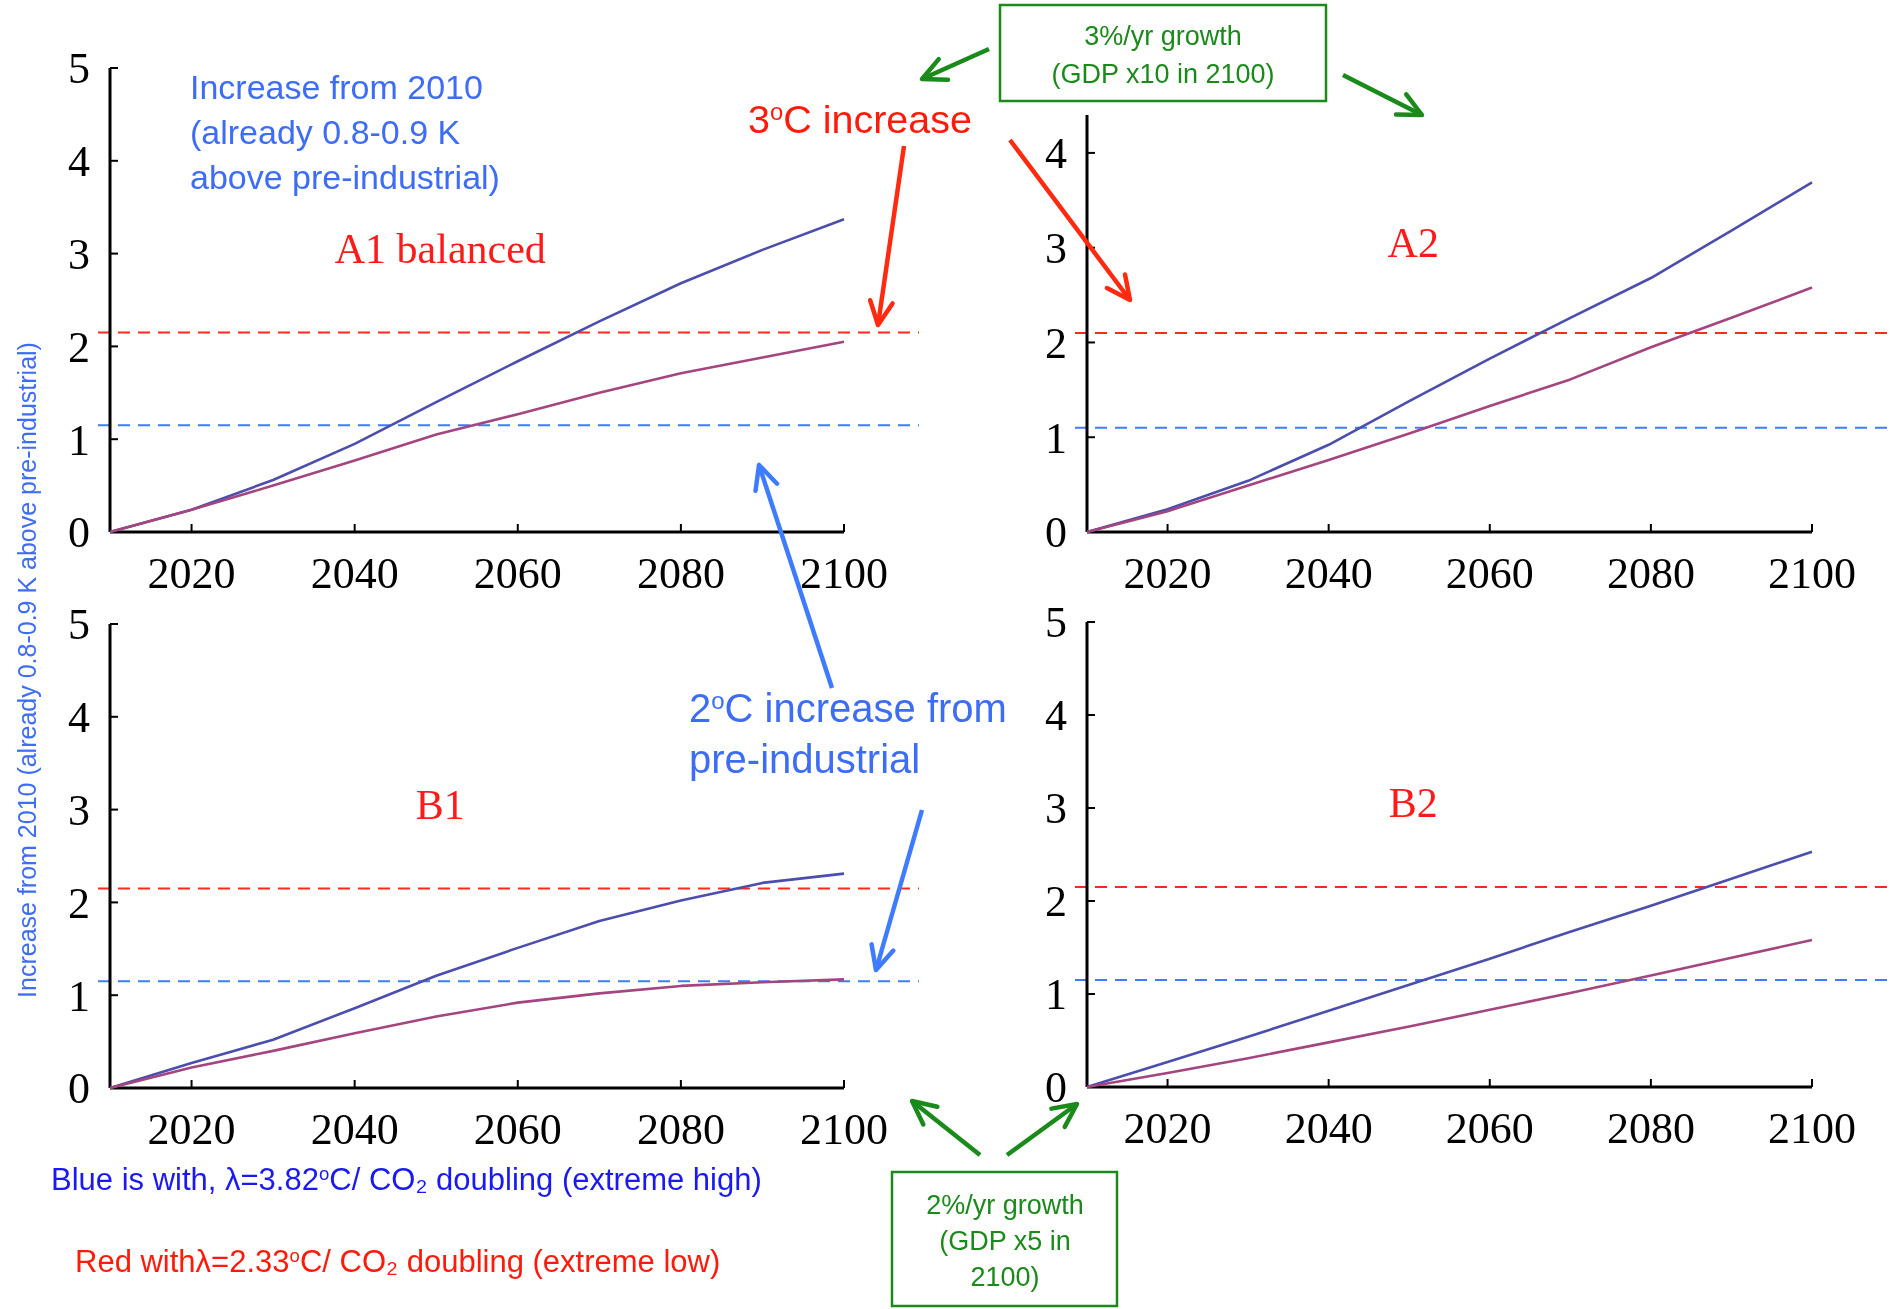  I want to click on text: 2%/yr growth (GDP x5 in 2100), so click(1005, 1241).